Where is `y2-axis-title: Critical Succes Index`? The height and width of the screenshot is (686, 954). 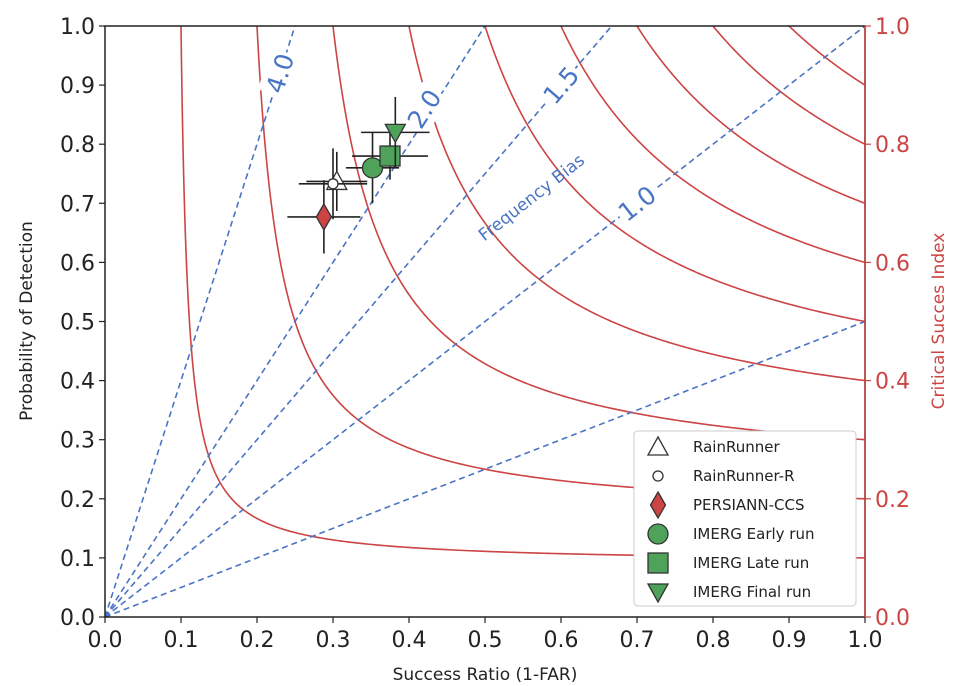
y2-axis-title: Critical Succes Index is located at coordinates (939, 321).